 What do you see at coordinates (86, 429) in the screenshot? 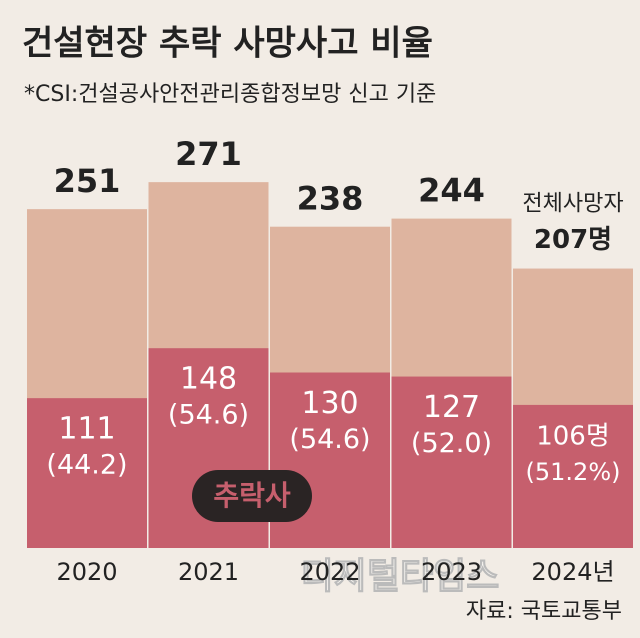
I see `fall-label: 111` at bounding box center [86, 429].